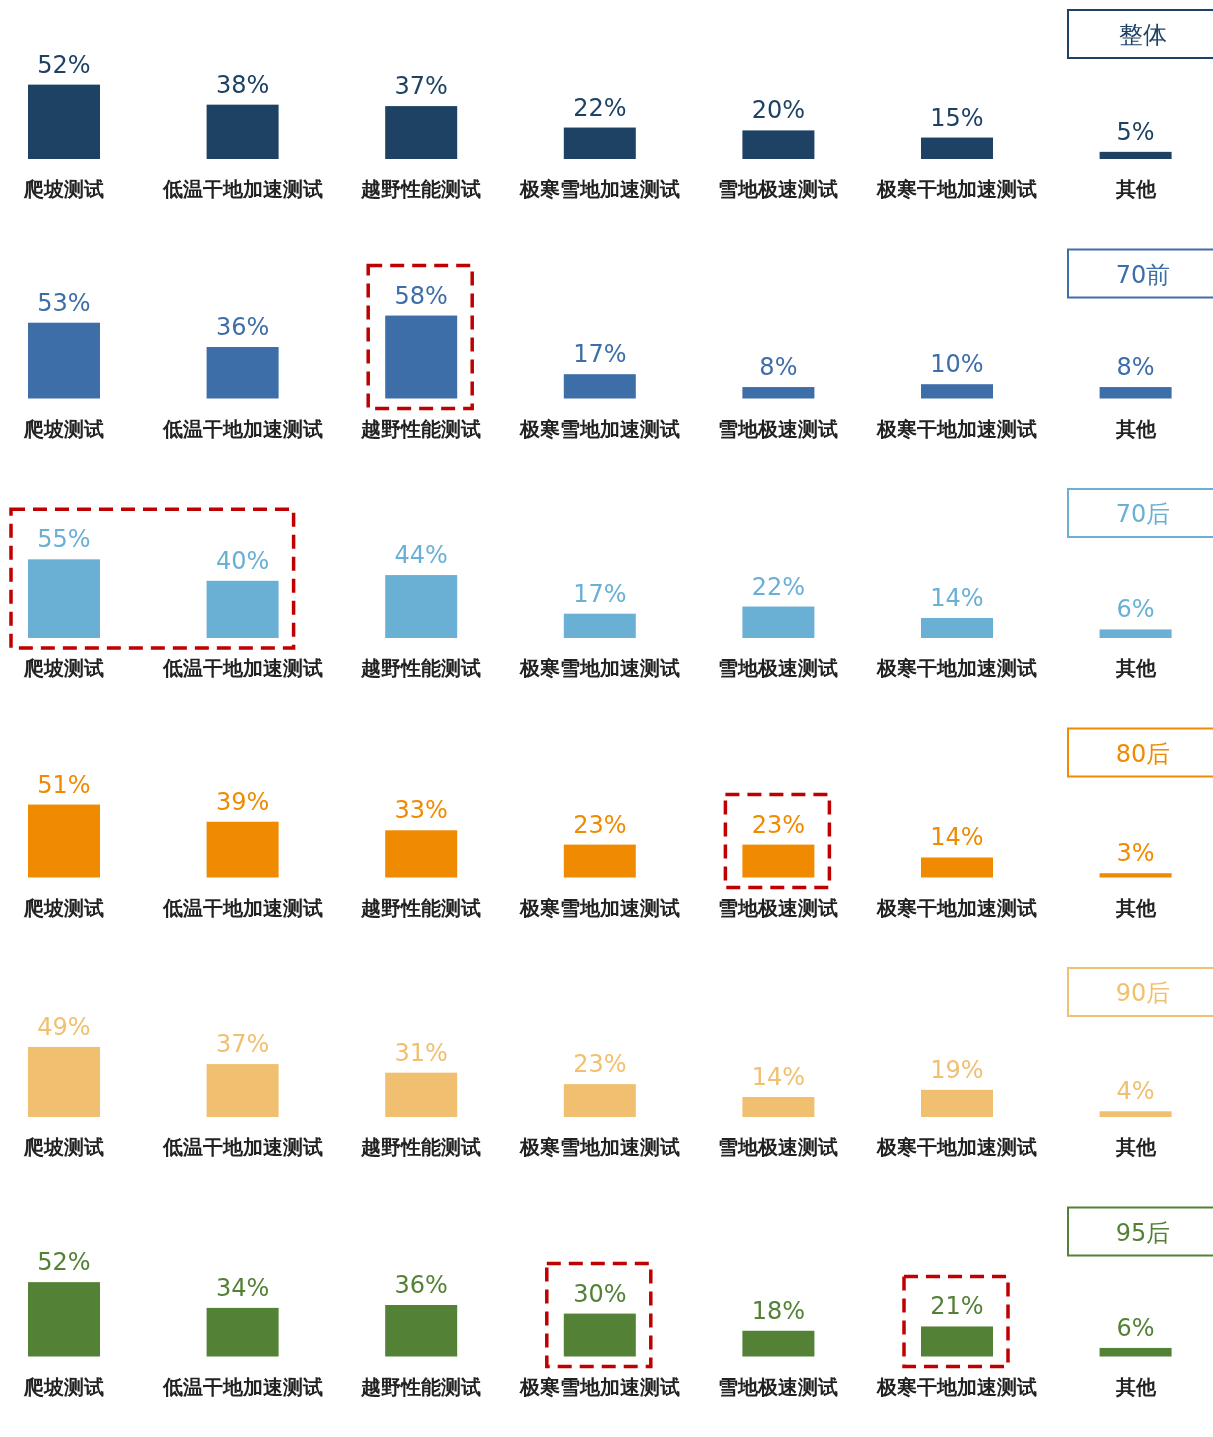  What do you see at coordinates (421, 86) in the screenshot?
I see `data-label: 37%` at bounding box center [421, 86].